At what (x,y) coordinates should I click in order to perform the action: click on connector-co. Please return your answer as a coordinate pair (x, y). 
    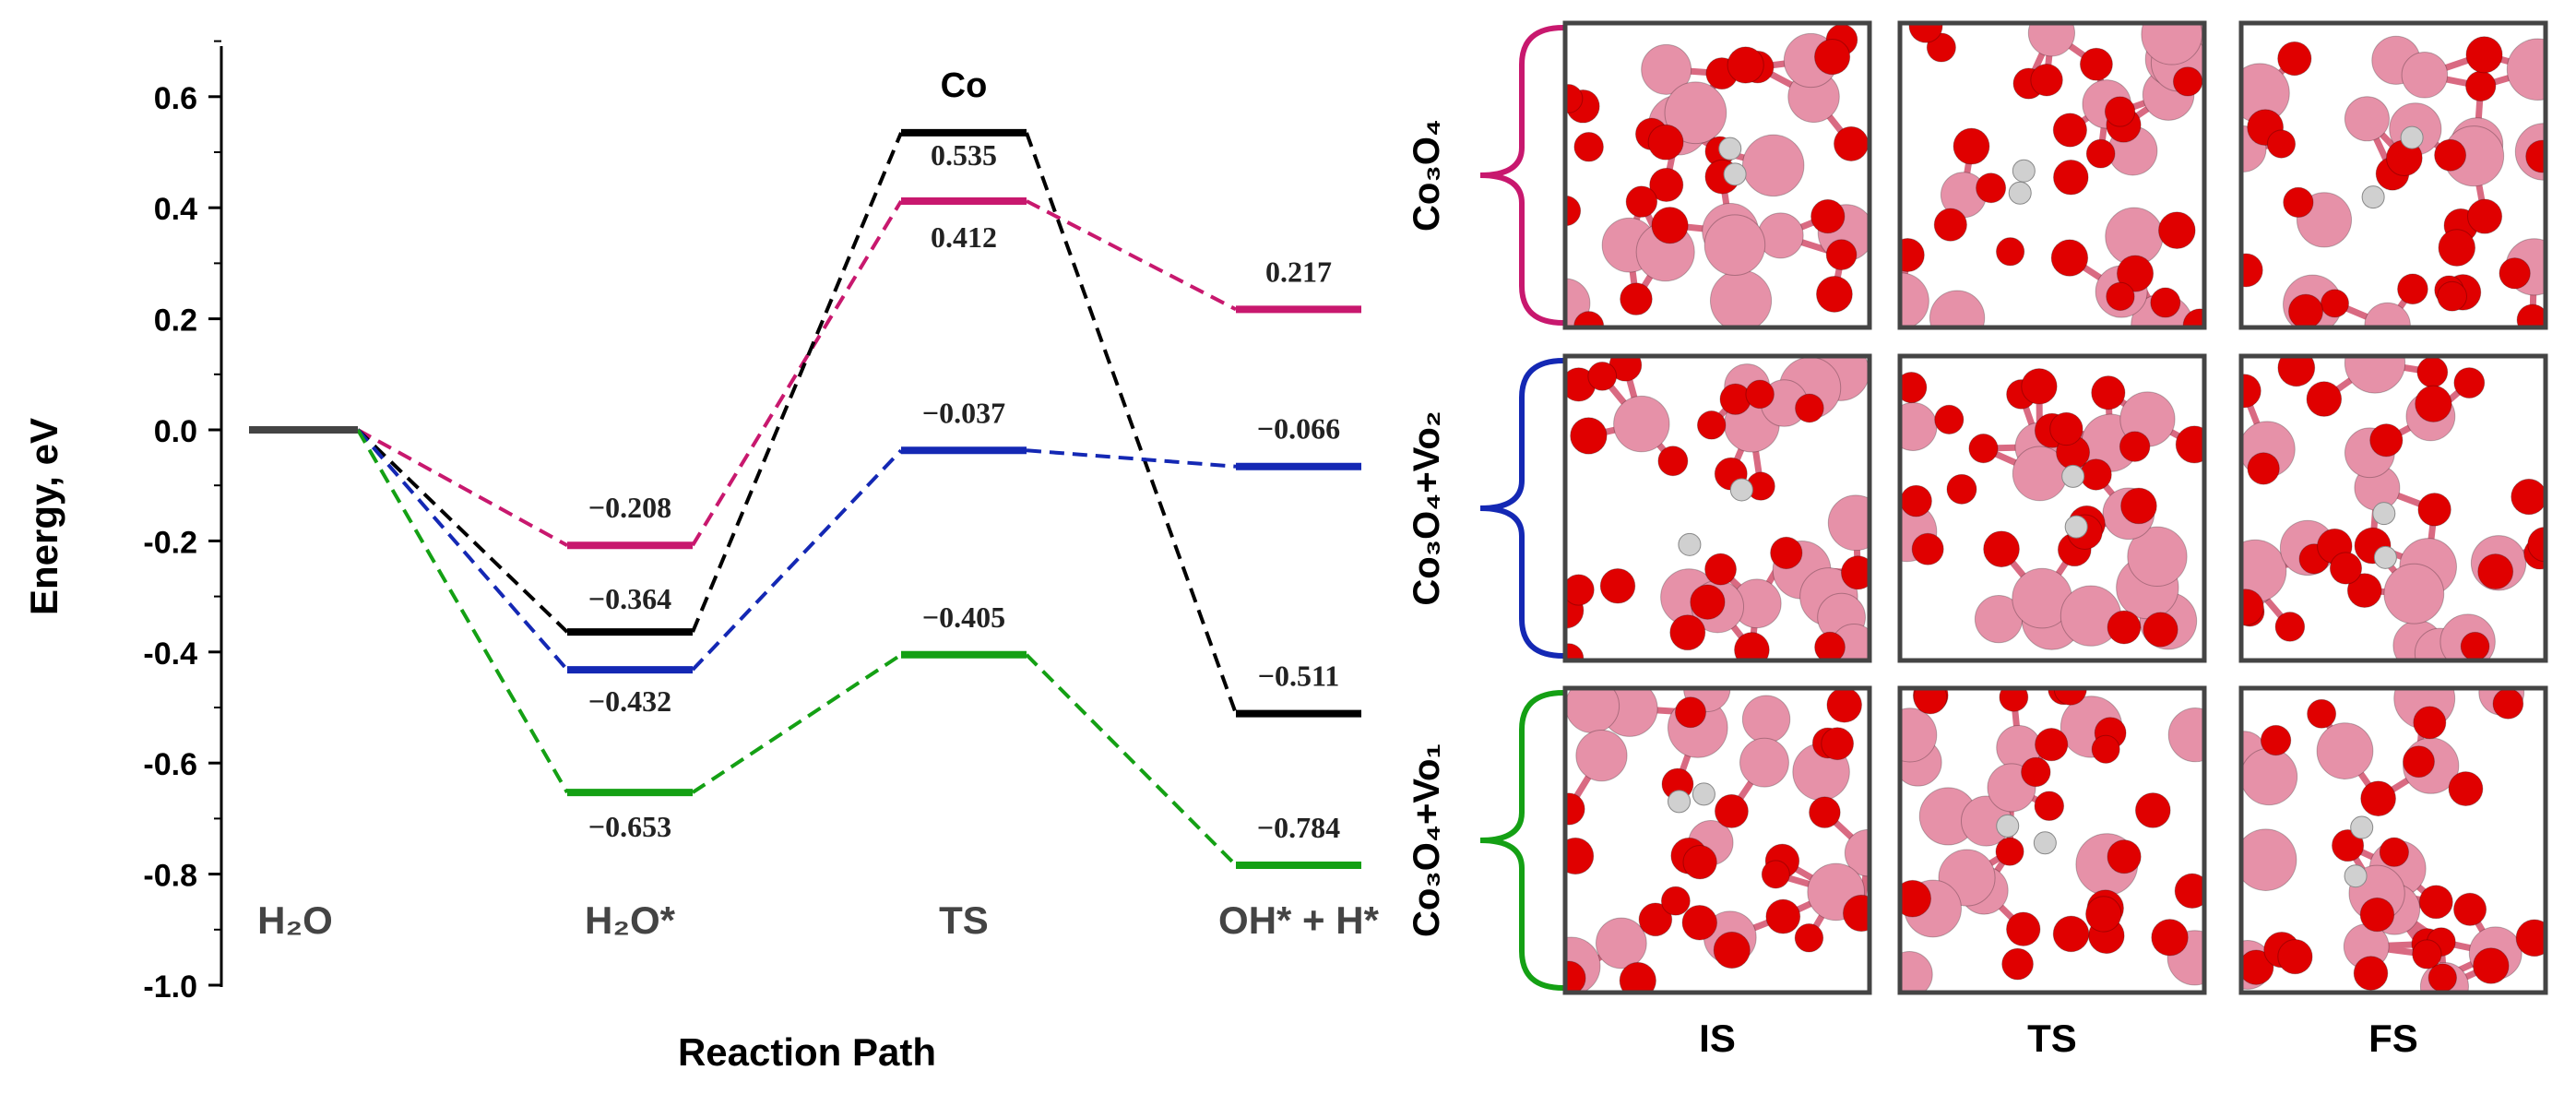
    Looking at the image, I should click on (462, 531).